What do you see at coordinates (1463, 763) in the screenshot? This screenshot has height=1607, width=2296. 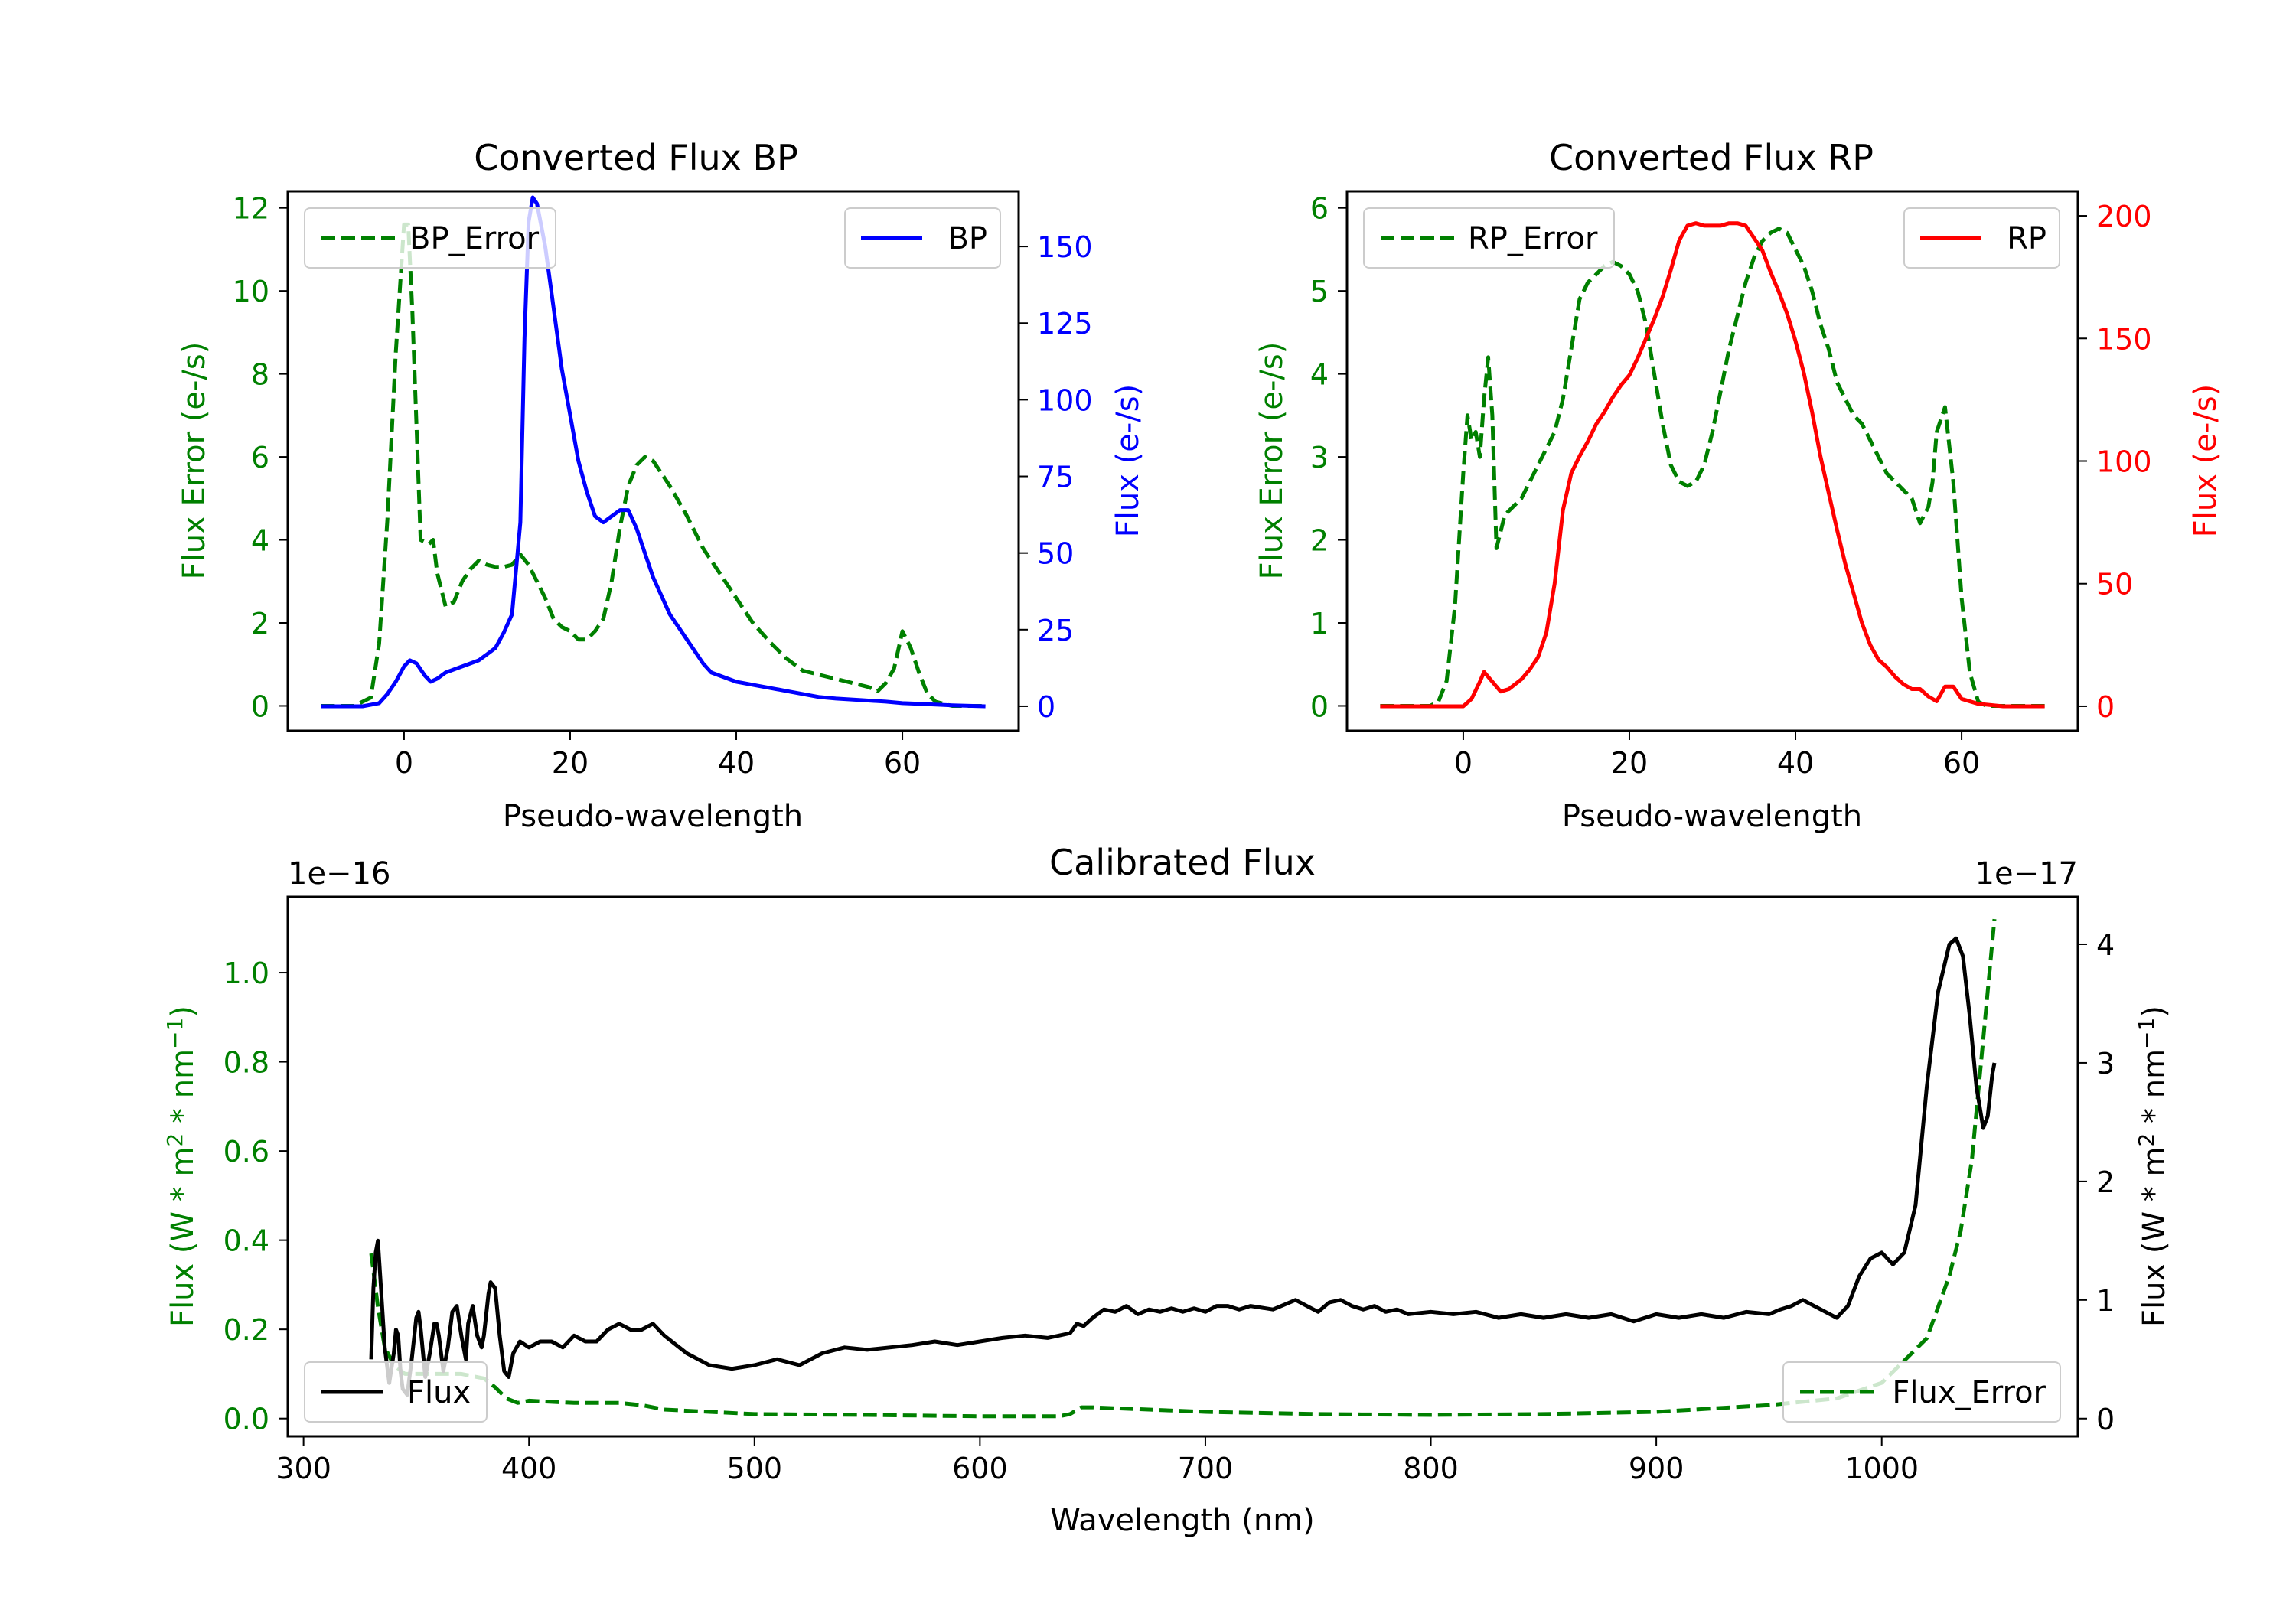 I see `rp-x-tick-label: 0` at bounding box center [1463, 763].